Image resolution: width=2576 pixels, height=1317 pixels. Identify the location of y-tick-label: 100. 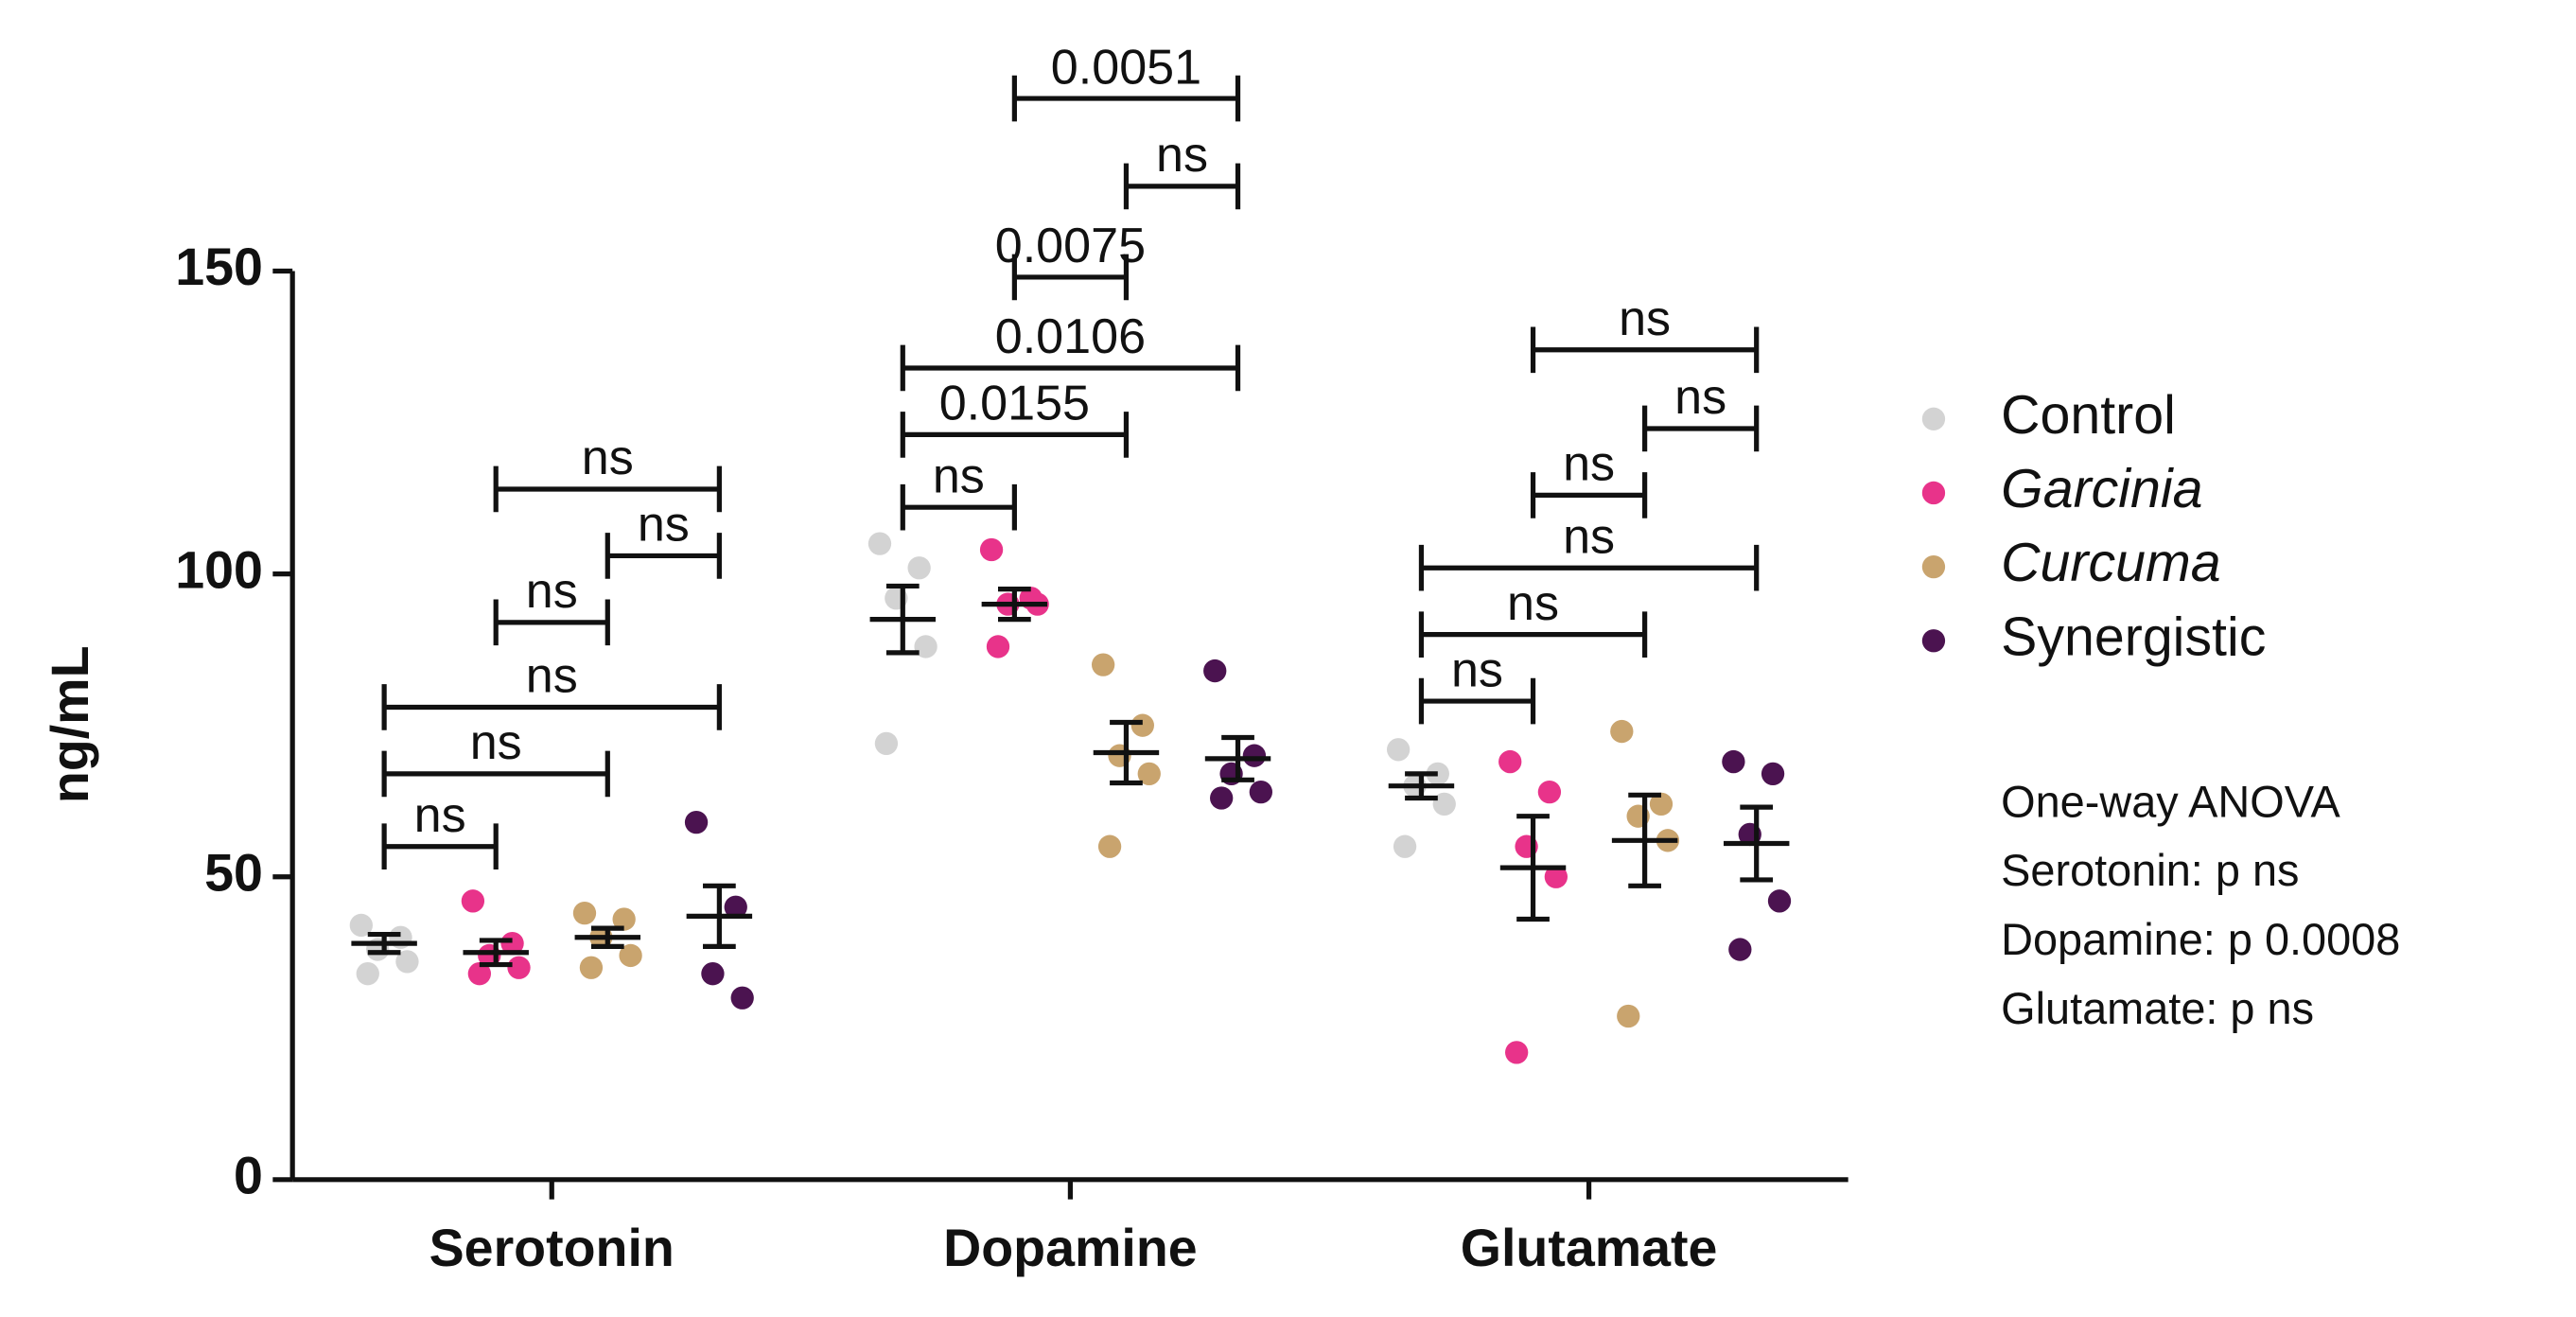
(219, 569).